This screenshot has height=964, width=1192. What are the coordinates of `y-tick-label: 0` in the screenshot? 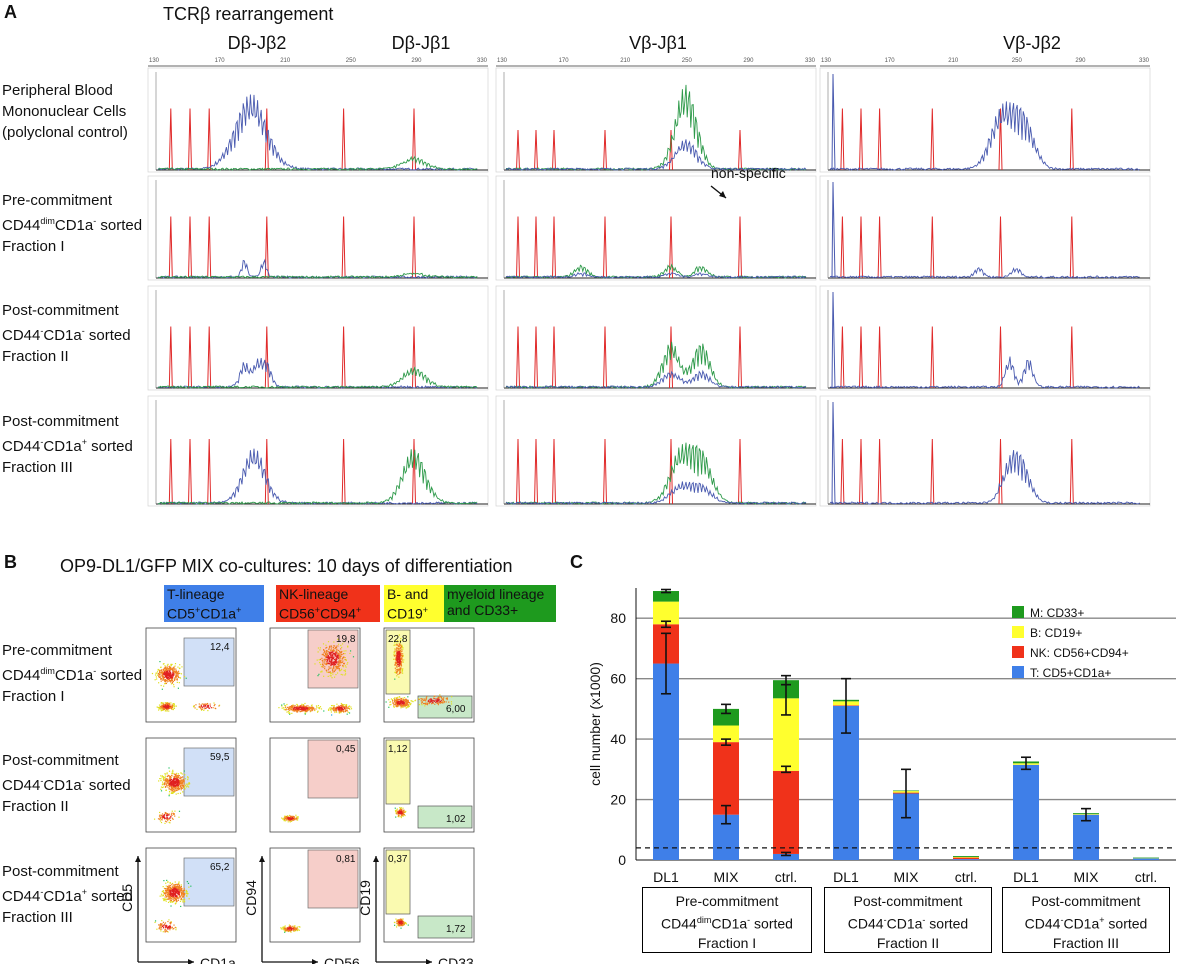 It's located at (622, 860).